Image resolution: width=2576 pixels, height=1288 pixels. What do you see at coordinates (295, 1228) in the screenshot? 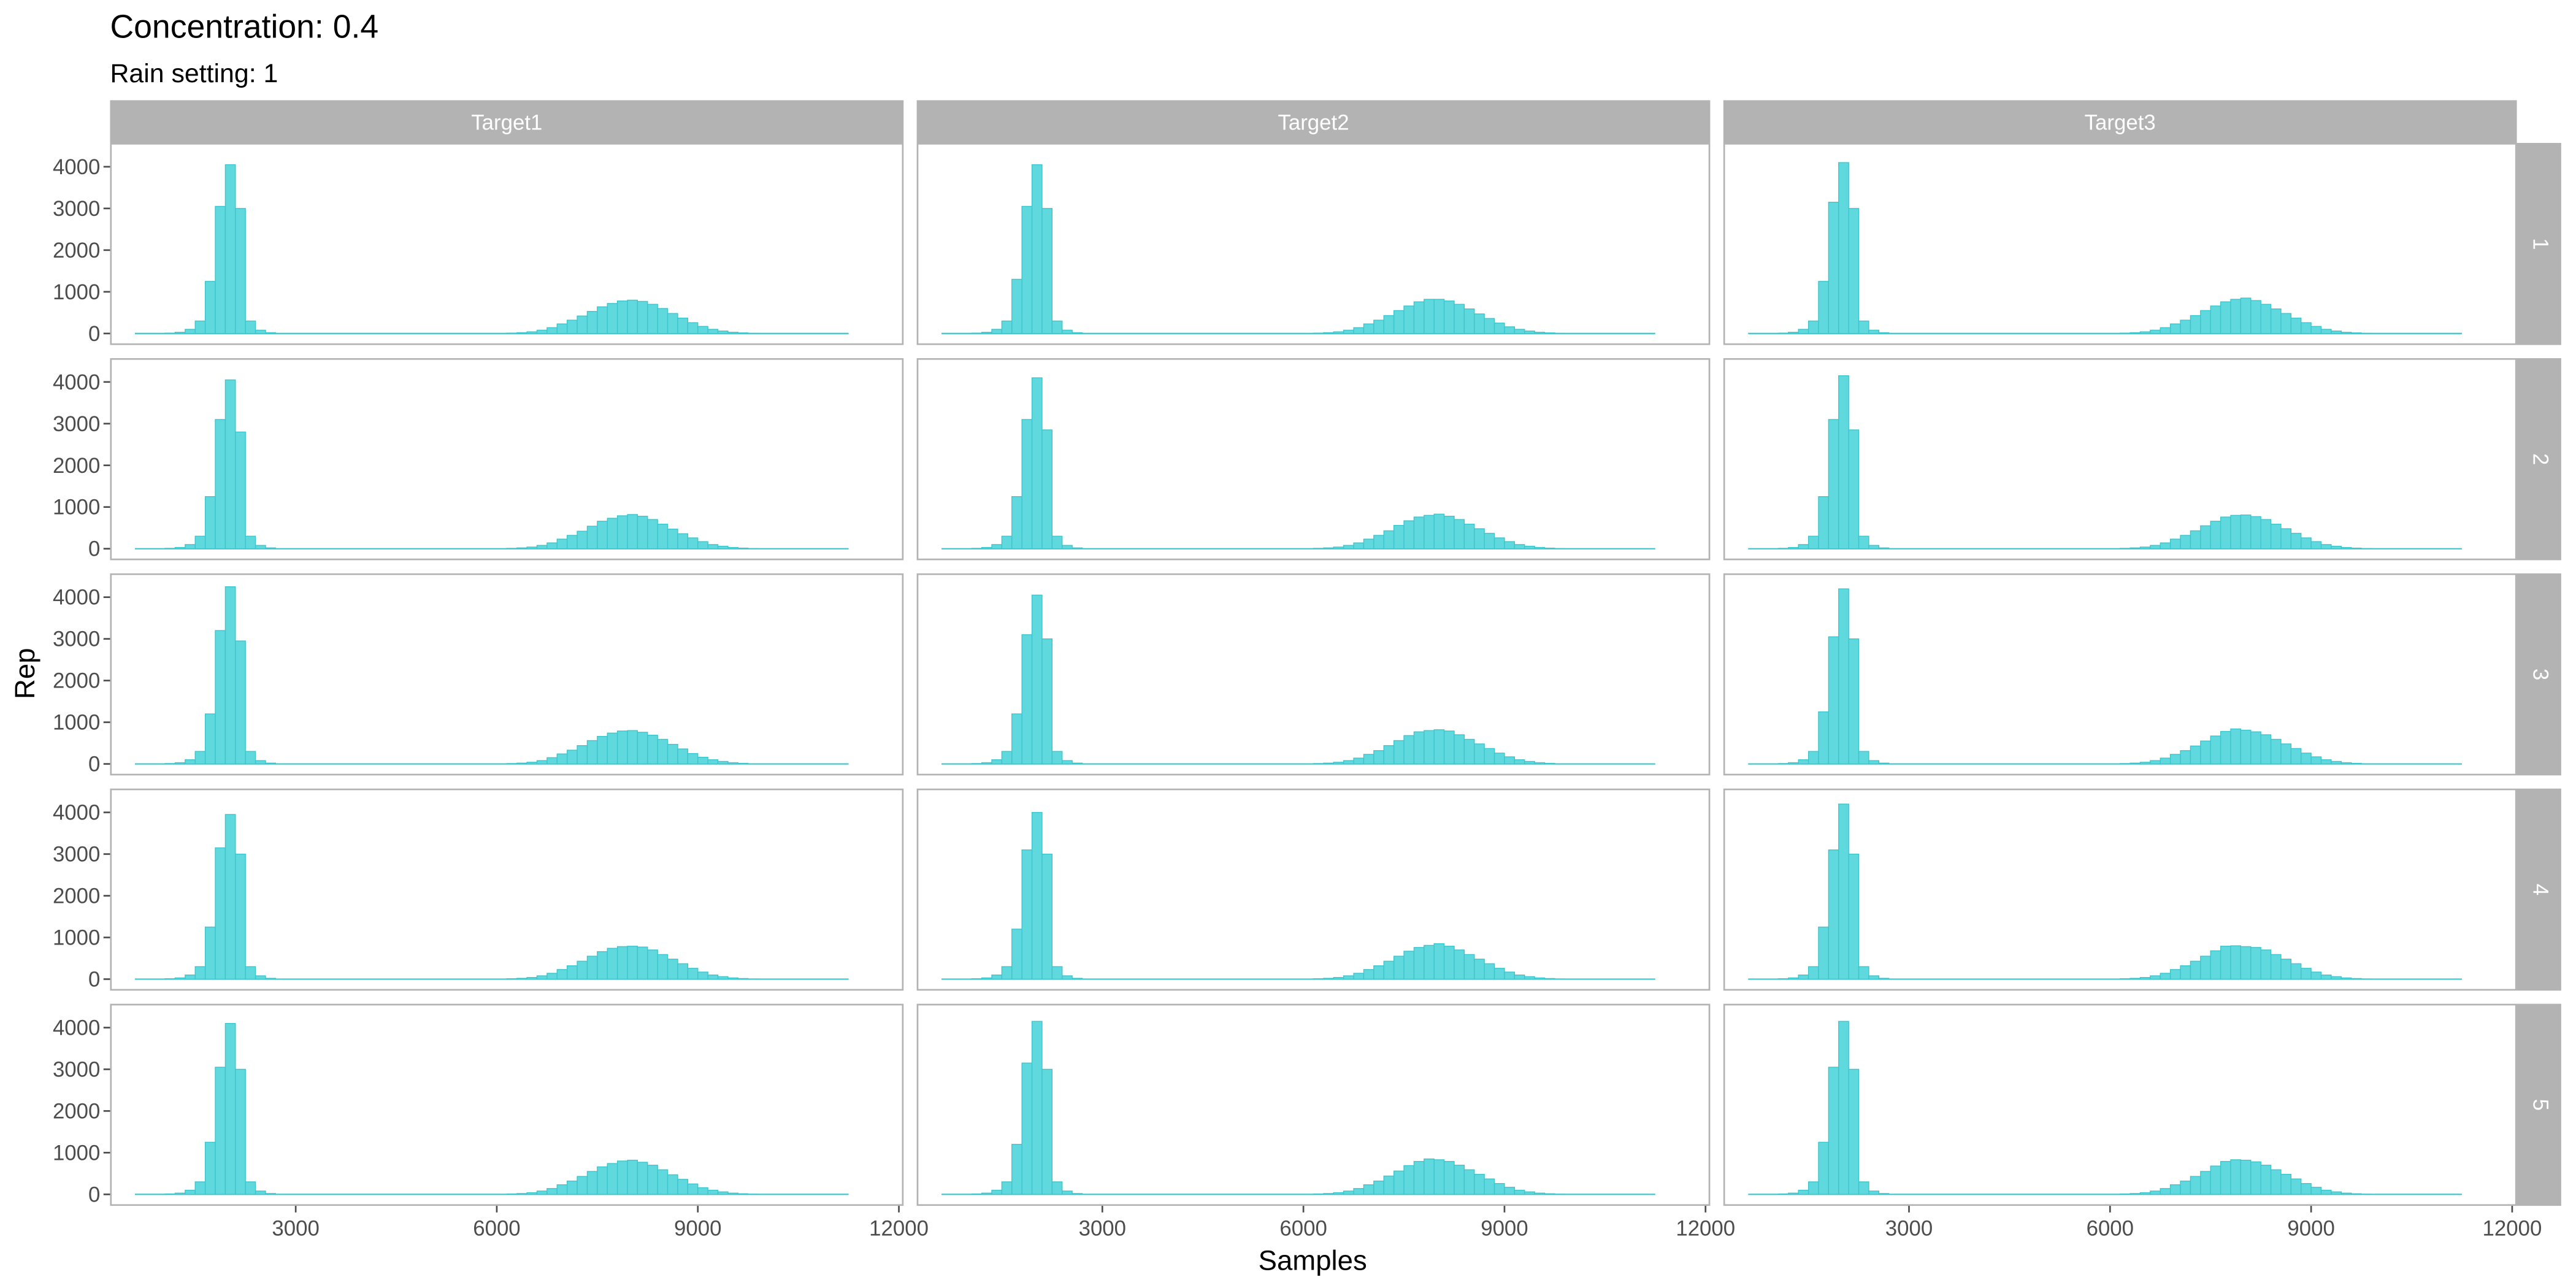
I see `x-tick-label: 3000` at bounding box center [295, 1228].